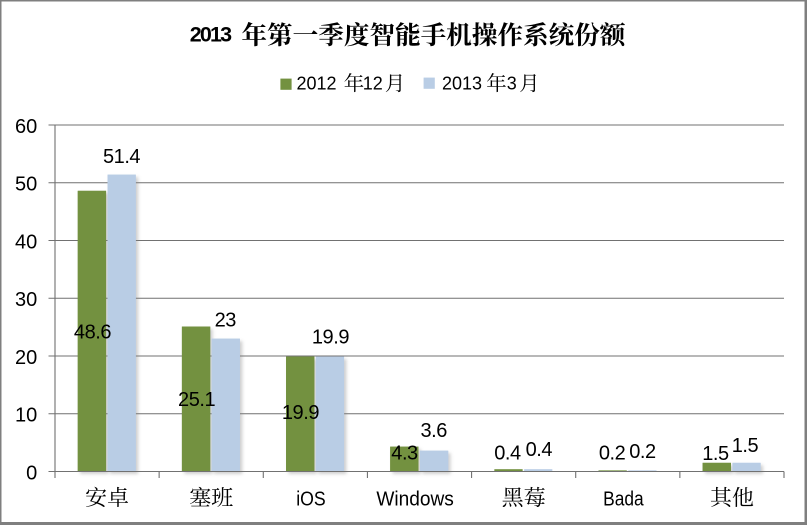  Describe the element at coordinates (26, 358) in the screenshot. I see `svg-text: 20` at that location.